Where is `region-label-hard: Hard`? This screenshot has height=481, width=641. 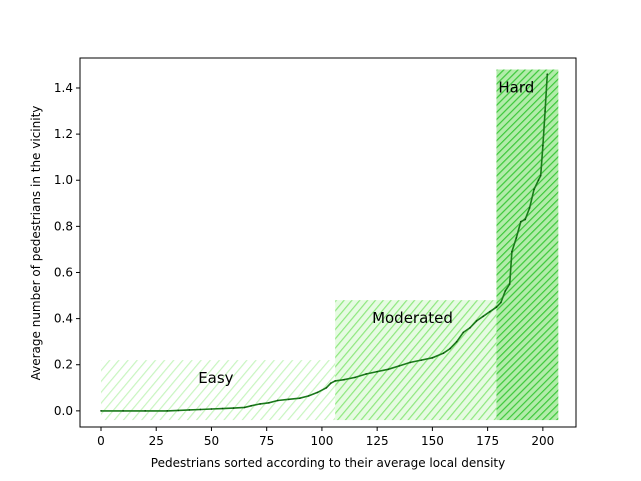 region-label-hard: Hard is located at coordinates (516, 87).